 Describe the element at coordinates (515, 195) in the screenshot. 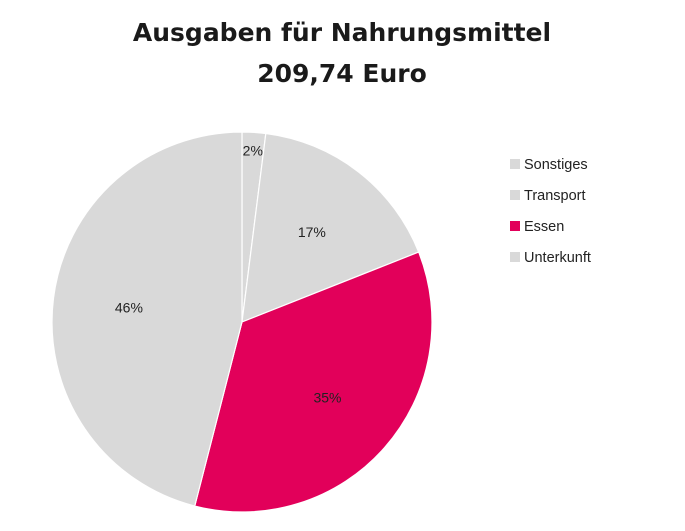

I see `legend-swatch-transport` at that location.